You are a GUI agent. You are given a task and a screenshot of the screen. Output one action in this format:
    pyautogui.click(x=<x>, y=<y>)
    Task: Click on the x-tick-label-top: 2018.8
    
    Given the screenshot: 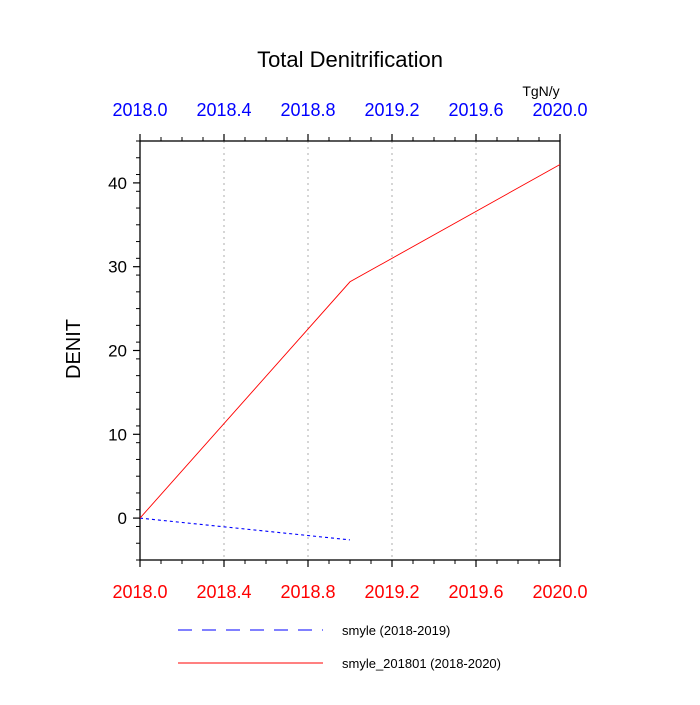 What is the action you would take?
    pyautogui.click(x=307, y=110)
    